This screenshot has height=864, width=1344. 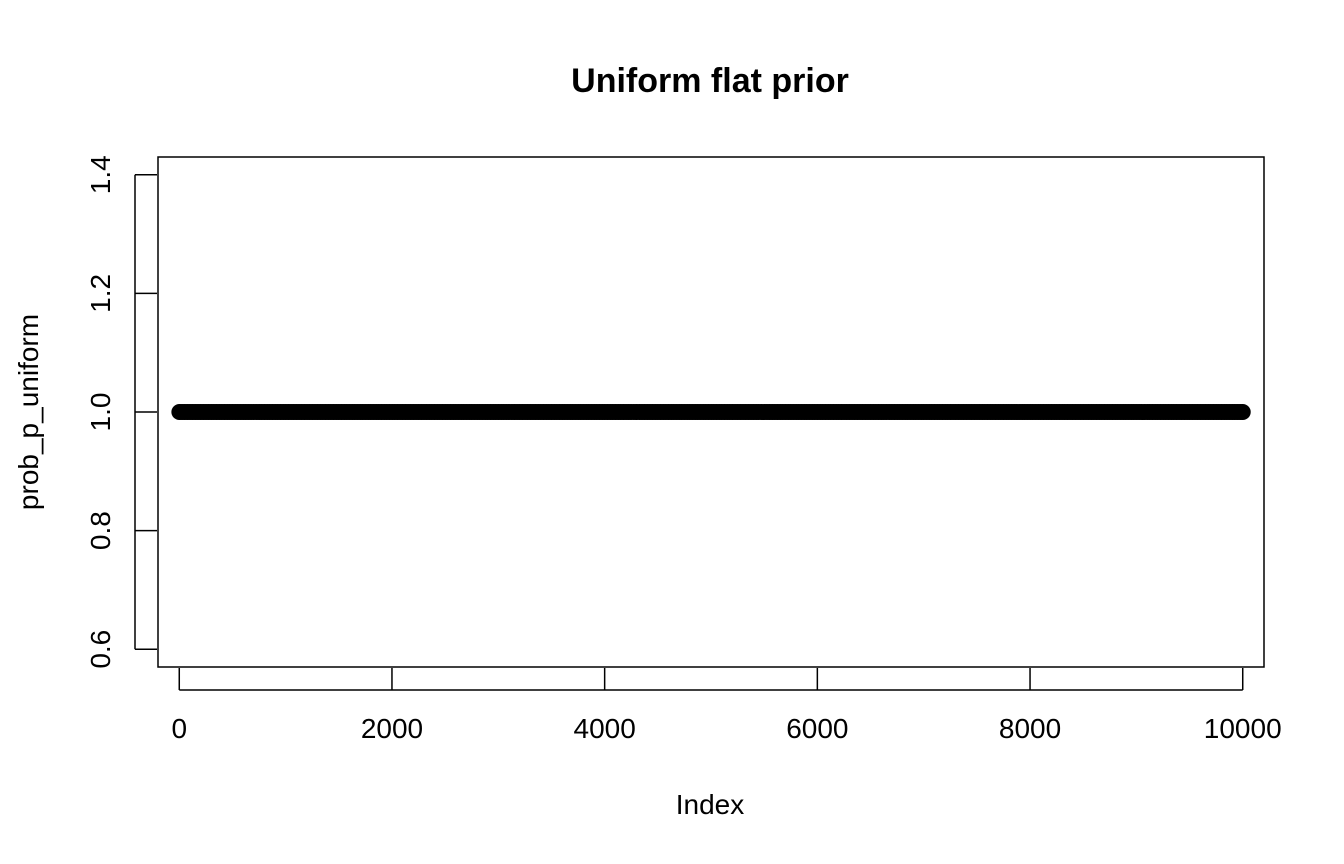 What do you see at coordinates (726, 706) in the screenshot?
I see `x-axis: 0 2000 4000 6000 8000 10000` at bounding box center [726, 706].